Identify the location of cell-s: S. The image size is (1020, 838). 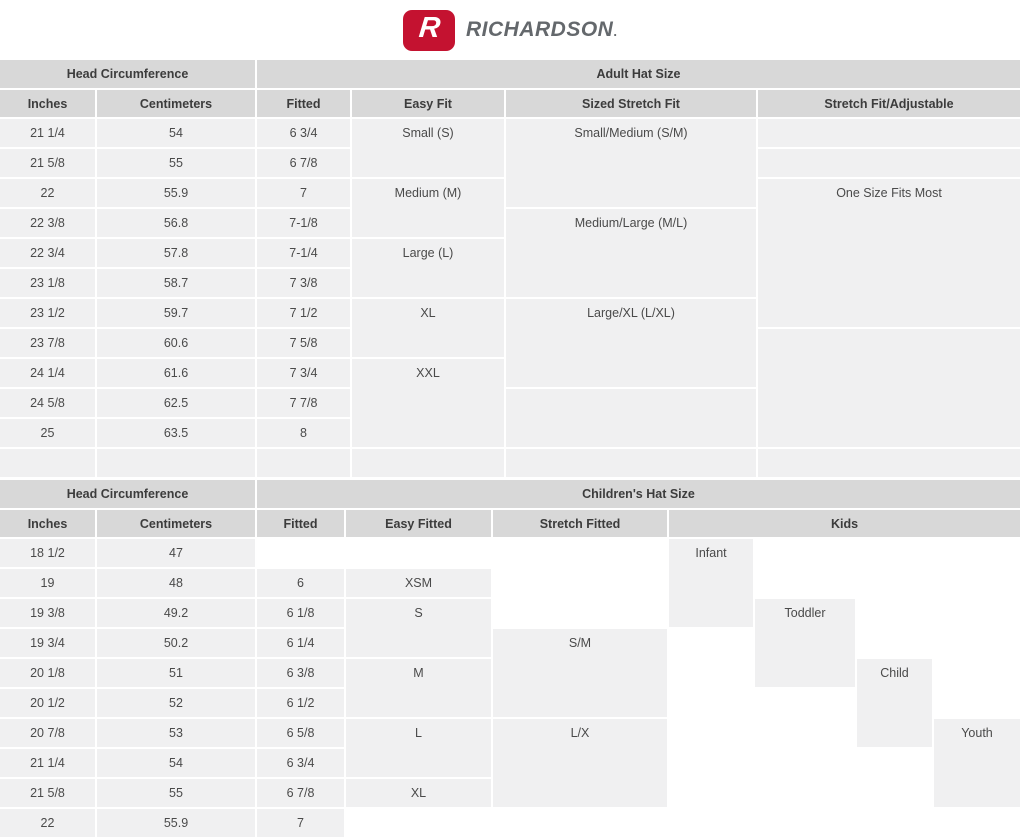
(418, 628).